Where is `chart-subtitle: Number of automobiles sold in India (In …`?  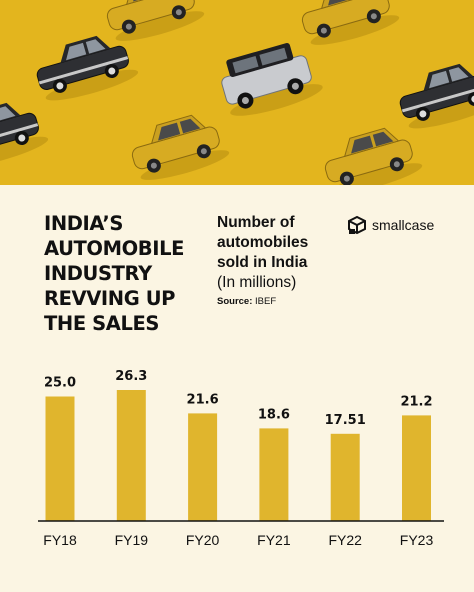
chart-subtitle: Number of automobiles sold in India (In … is located at coordinates (277, 253).